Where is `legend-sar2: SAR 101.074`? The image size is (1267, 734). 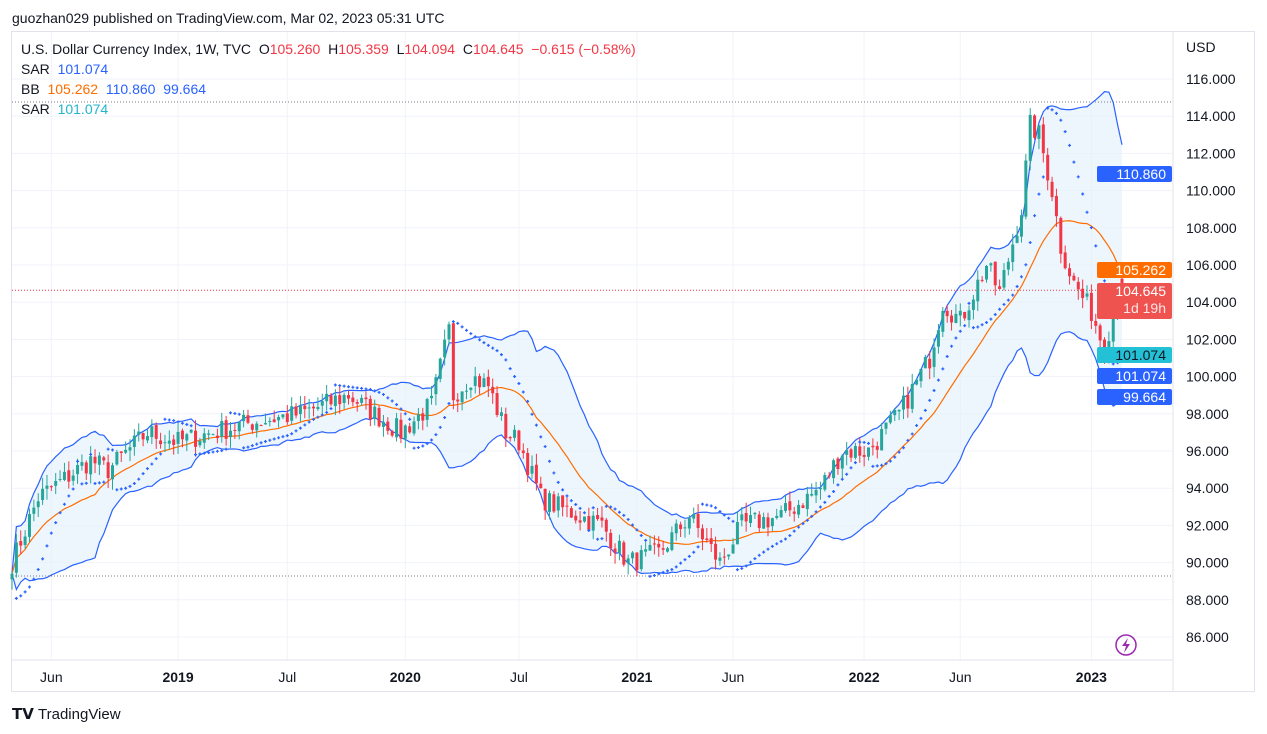
legend-sar2: SAR 101.074 is located at coordinates (64, 109).